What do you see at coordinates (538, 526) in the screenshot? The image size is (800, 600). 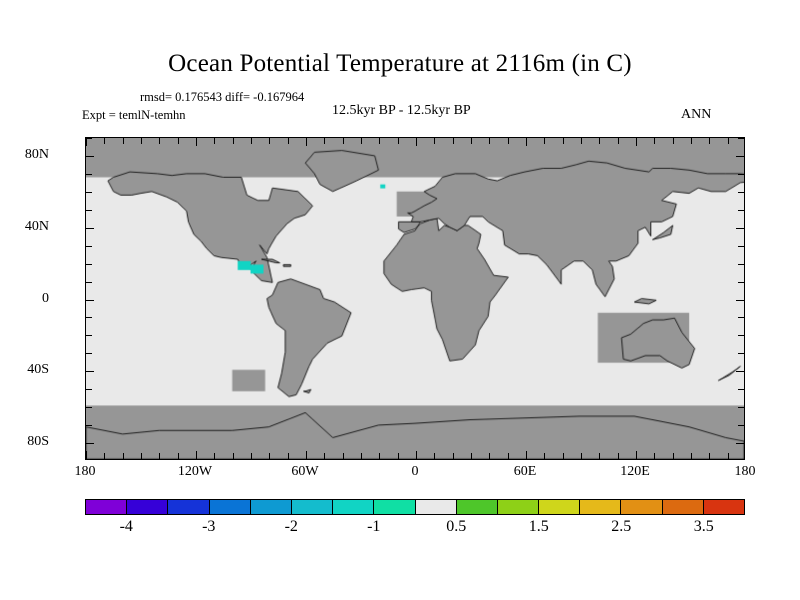 I see `colorbar-tick-label: 1.5` at bounding box center [538, 526].